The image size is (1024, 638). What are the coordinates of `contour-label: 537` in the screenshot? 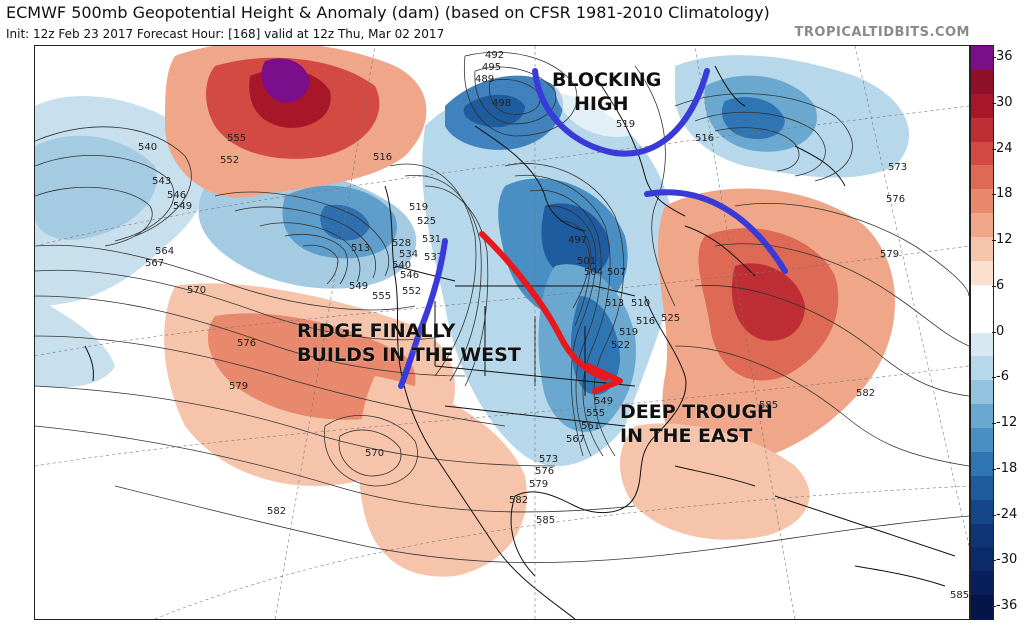 It's located at (433, 257).